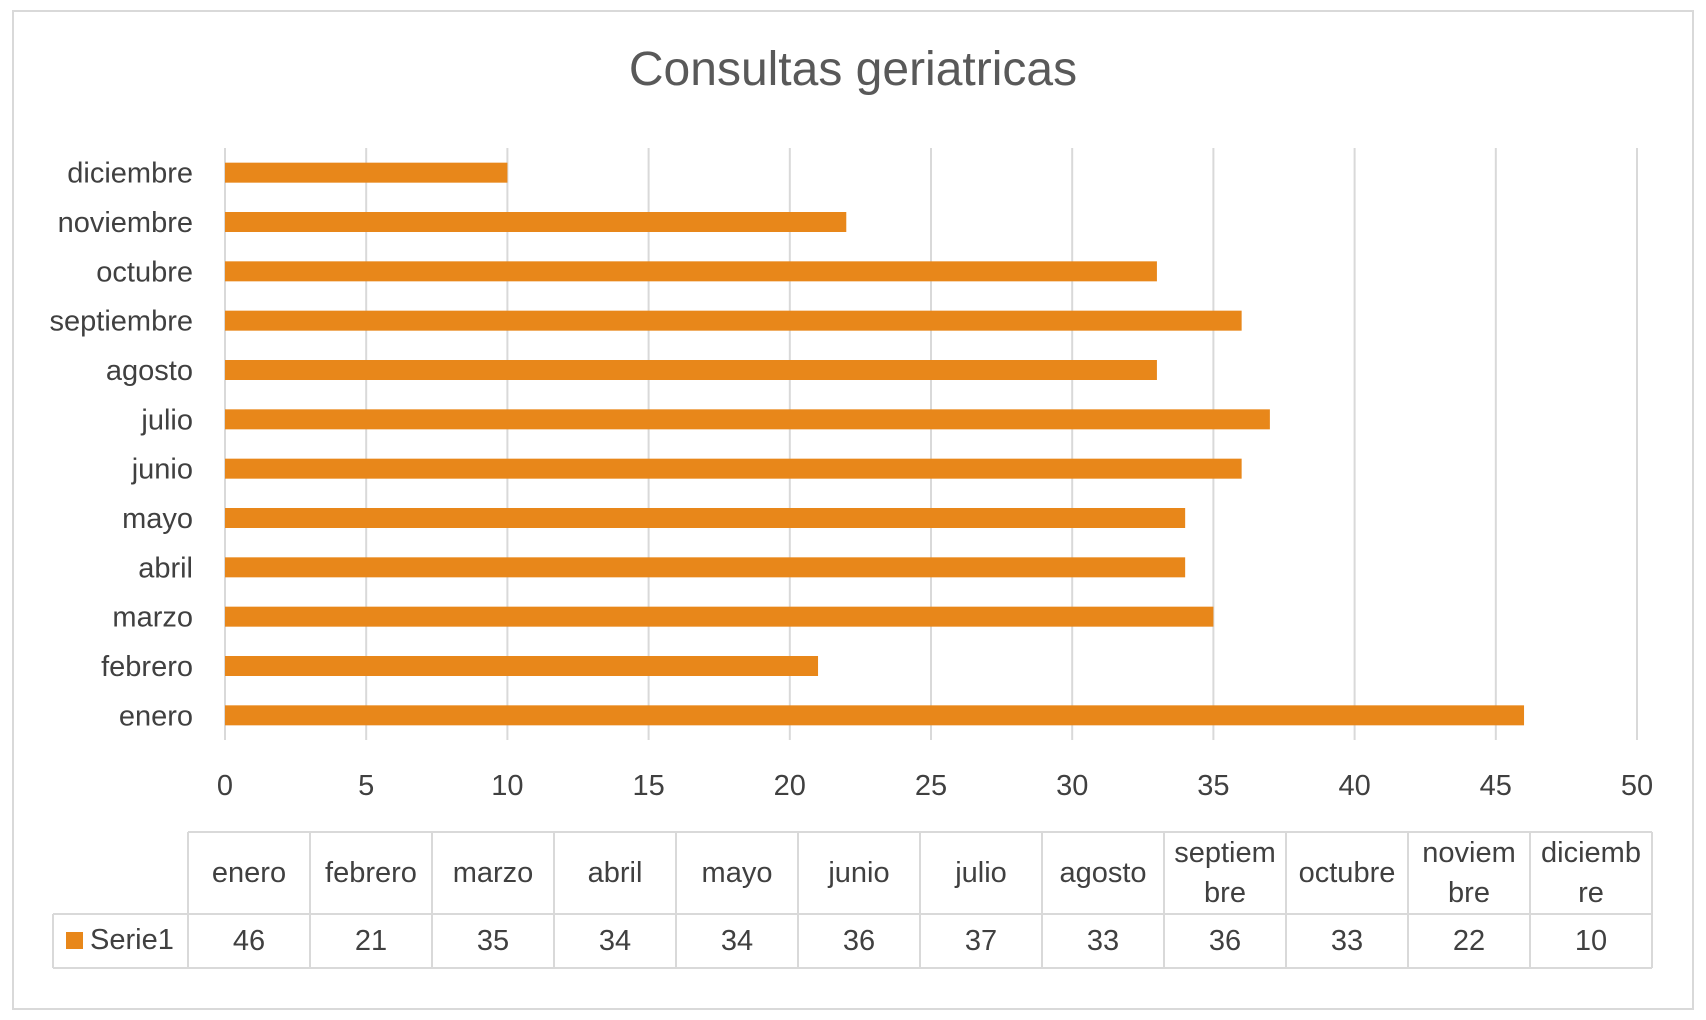 Image resolution: width=1706 pixels, height=1020 pixels. I want to click on table-header-cell: mayo, so click(737, 873).